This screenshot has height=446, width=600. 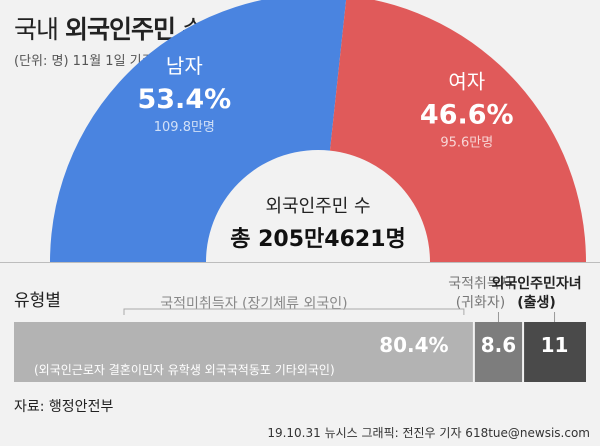 What do you see at coordinates (317, 206) in the screenshot?
I see `center-label: 외국인주민 수` at bounding box center [317, 206].